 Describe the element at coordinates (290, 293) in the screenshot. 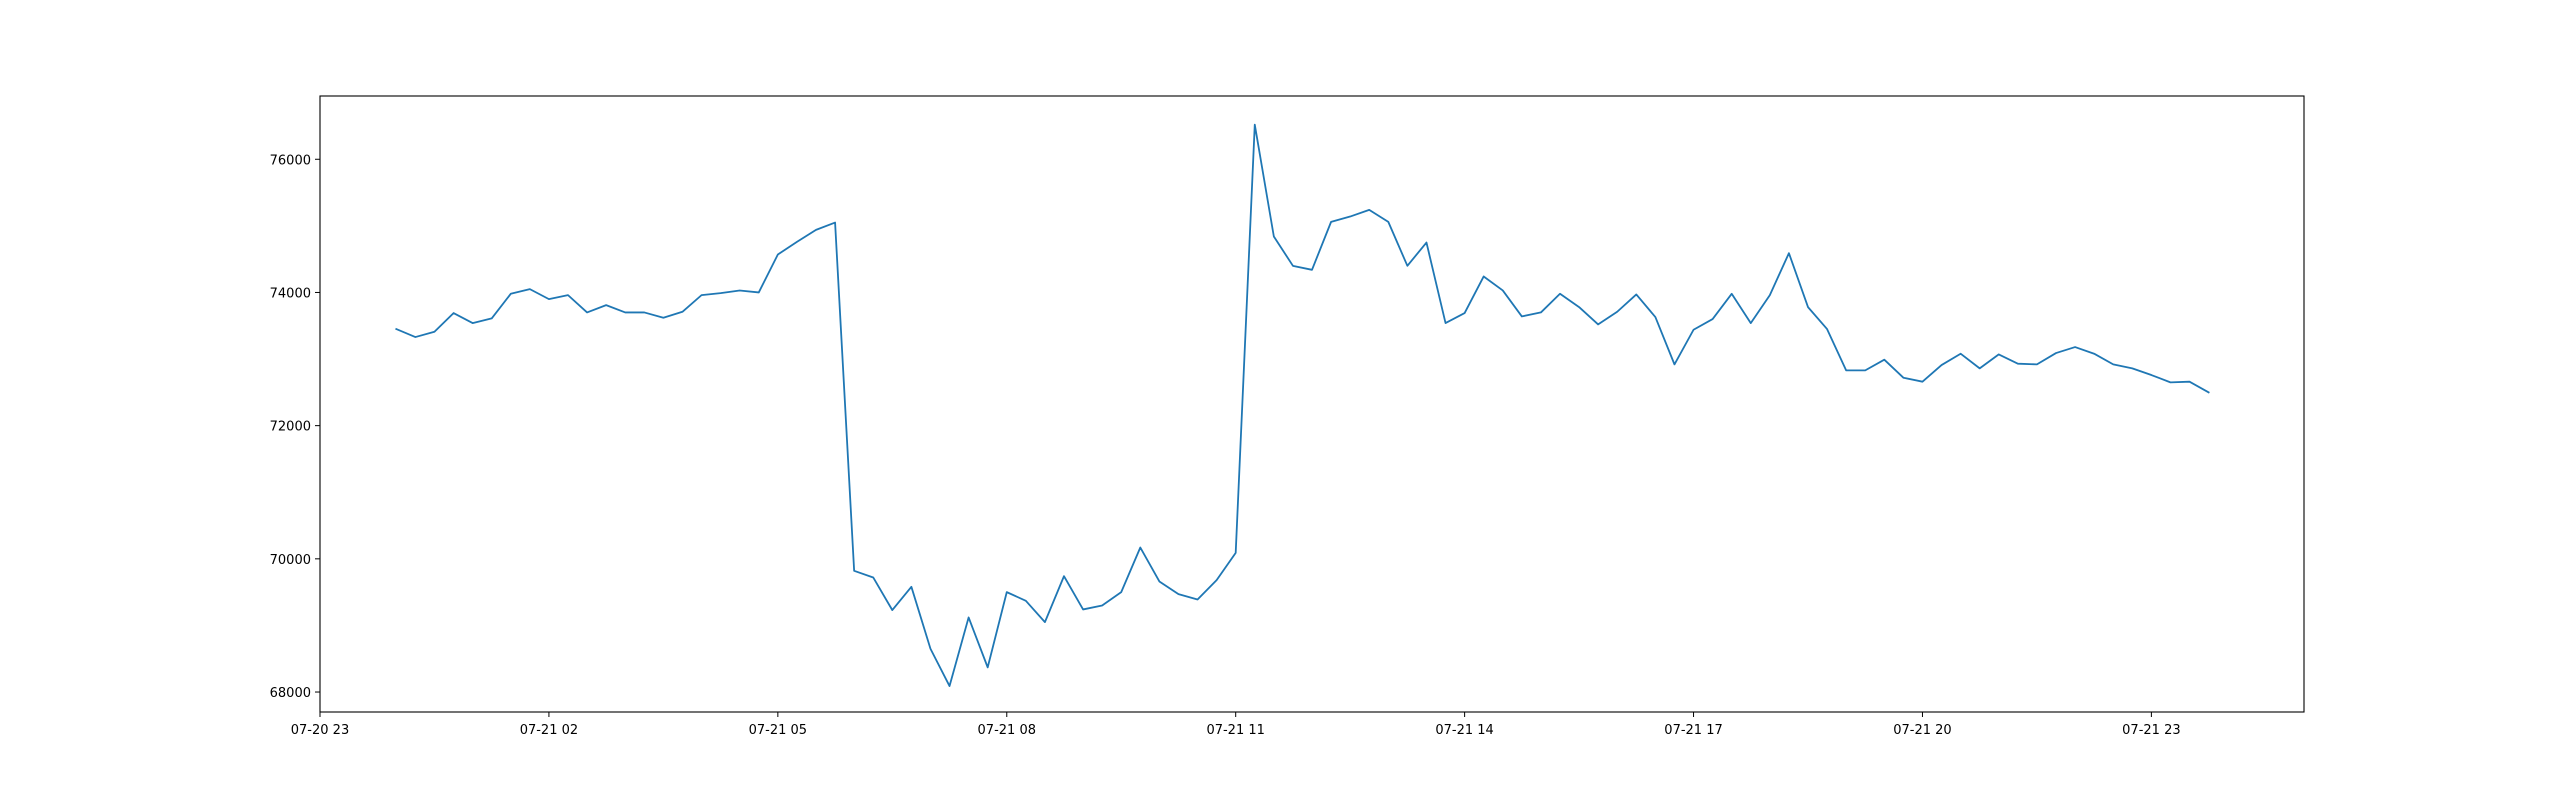

I see `y-tick-label: 74000` at that location.